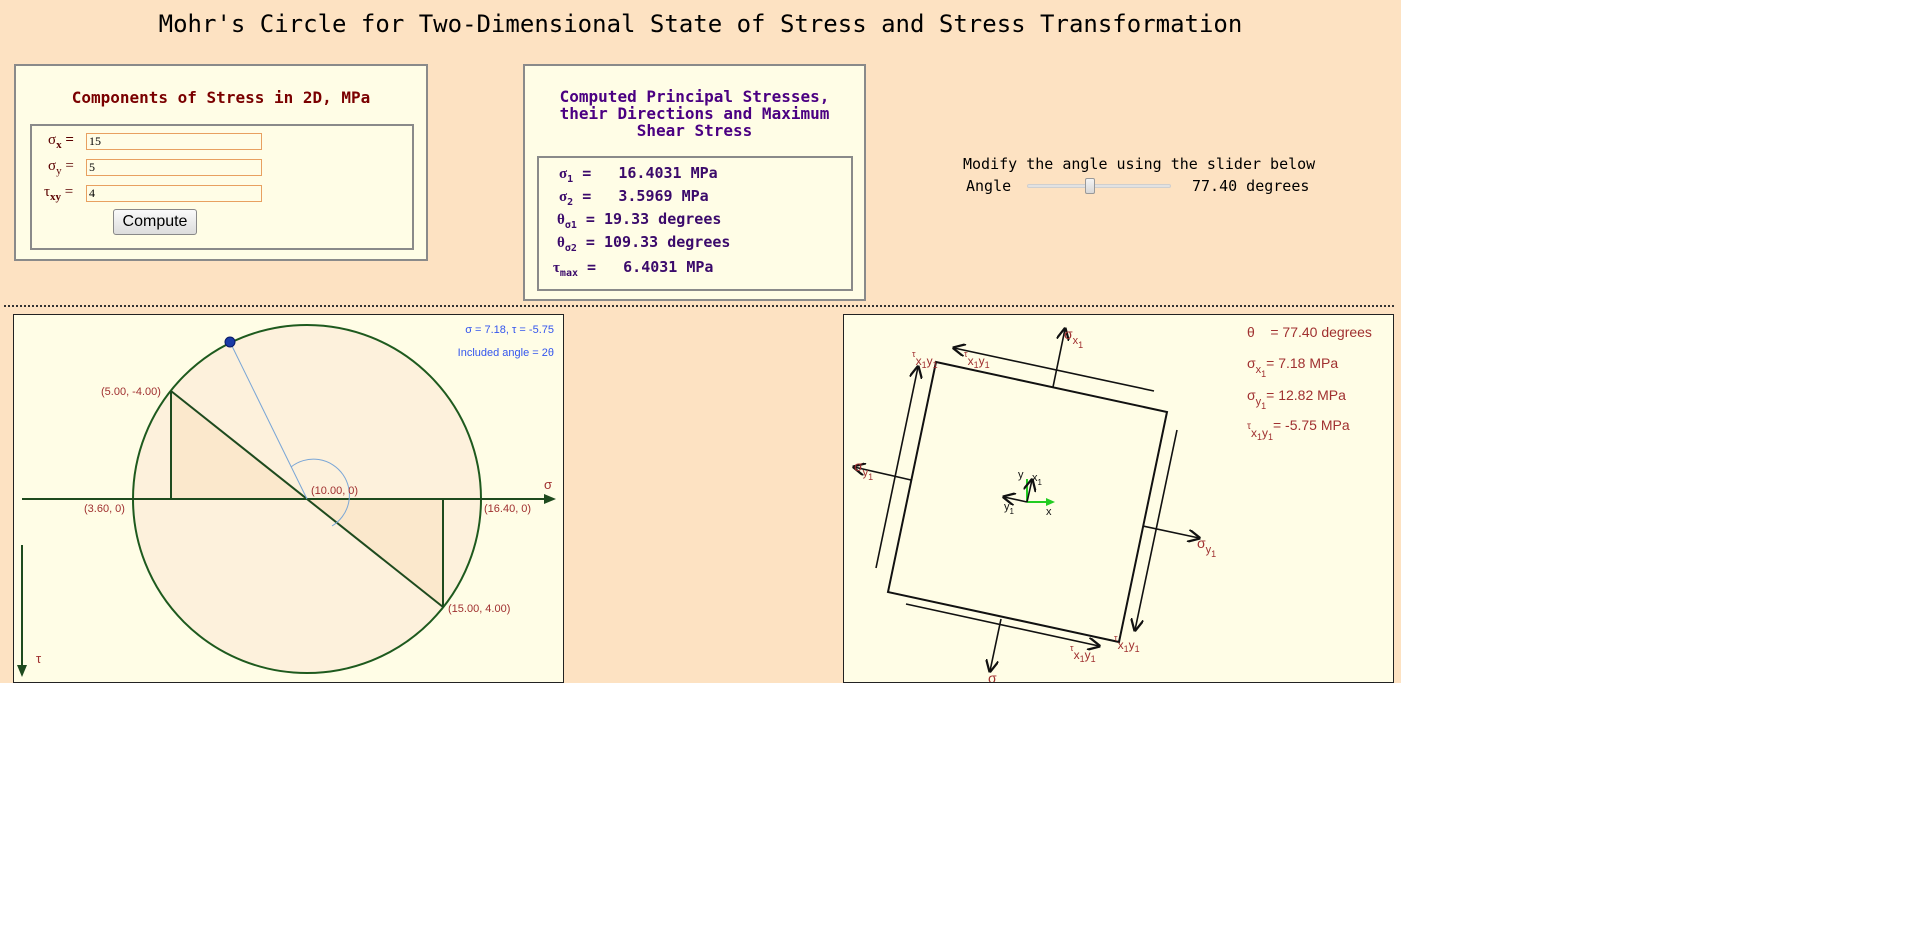 This screenshot has height=937, width=1915. What do you see at coordinates (230, 342) in the screenshot?
I see `current-state-point` at bounding box center [230, 342].